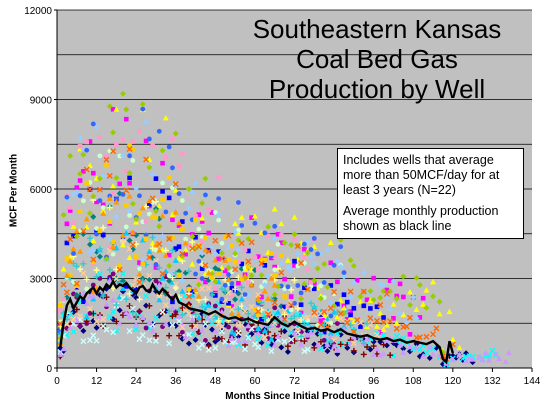 The height and width of the screenshot is (408, 550). Describe the element at coordinates (297, 377) in the screenshot. I see `x-axis-ticks: 0 12 24 36 48 60 72 84 96 108 120 132 144` at that location.